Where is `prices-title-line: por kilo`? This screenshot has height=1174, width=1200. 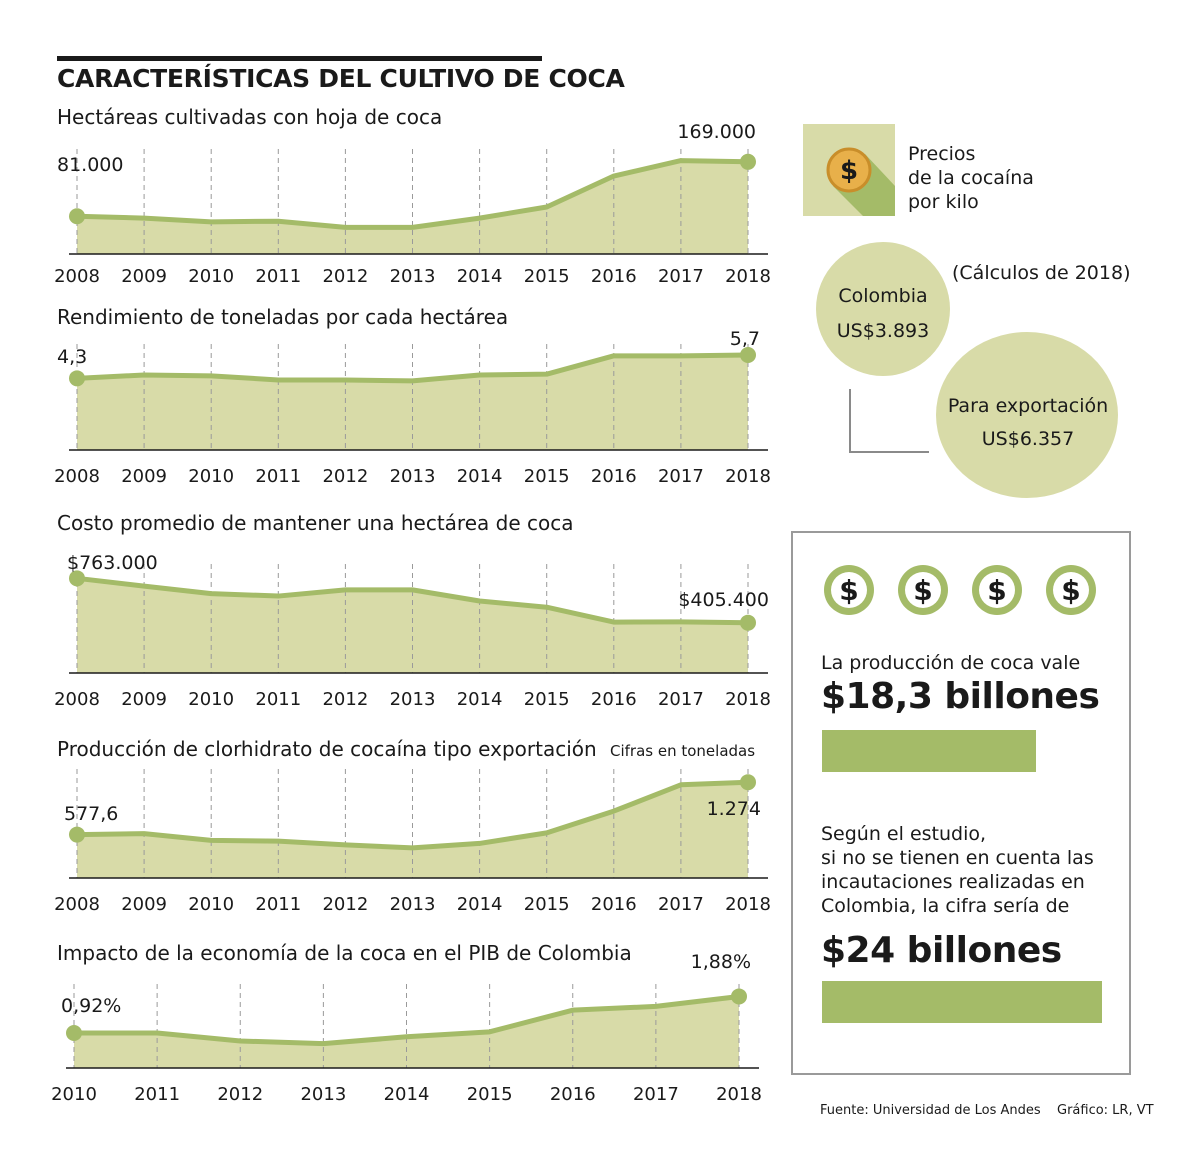
prices-title-line: por kilo is located at coordinates (943, 202).